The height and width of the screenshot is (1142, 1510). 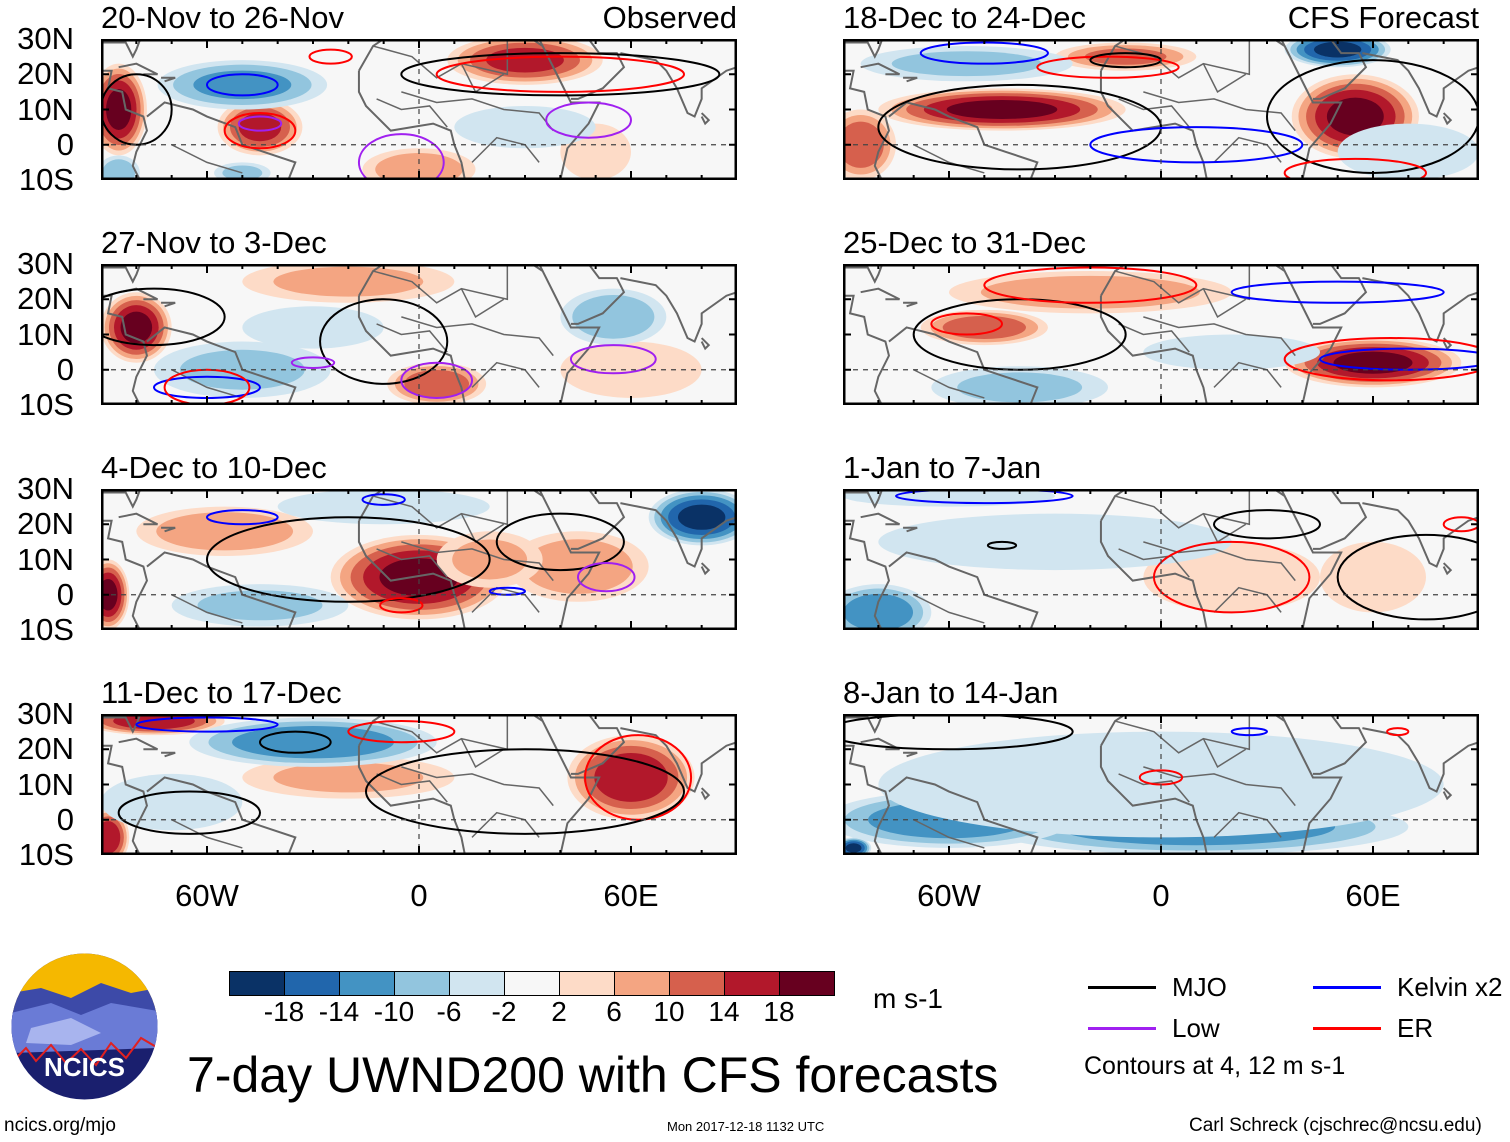 I want to click on panel-title: 8-Jan to 14-Jan, so click(x=951, y=692).